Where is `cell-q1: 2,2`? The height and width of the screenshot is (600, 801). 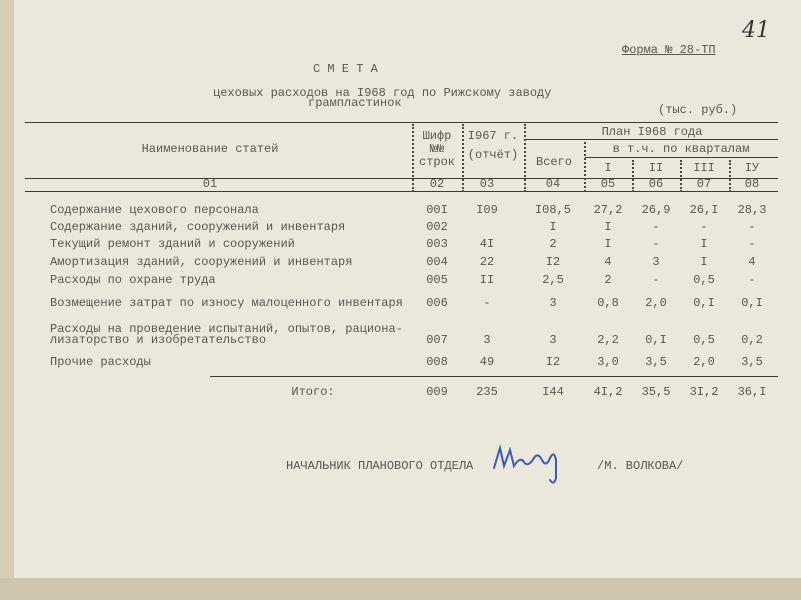
cell-q1: 2,2 is located at coordinates (608, 340).